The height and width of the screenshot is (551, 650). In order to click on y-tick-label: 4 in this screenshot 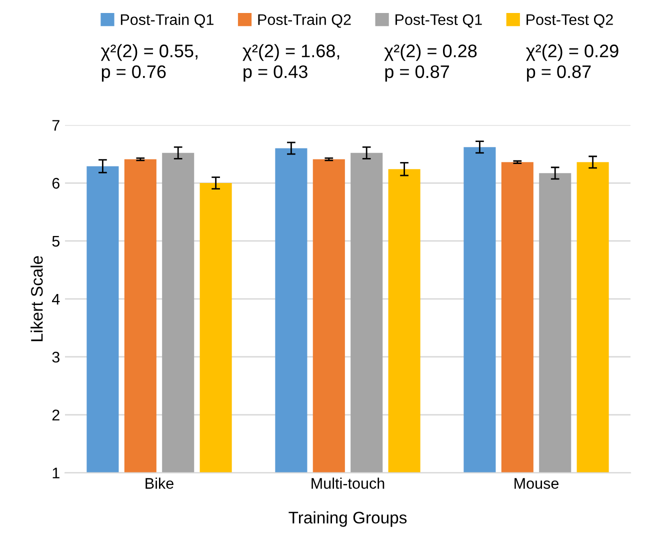, I will do `click(56, 299)`.